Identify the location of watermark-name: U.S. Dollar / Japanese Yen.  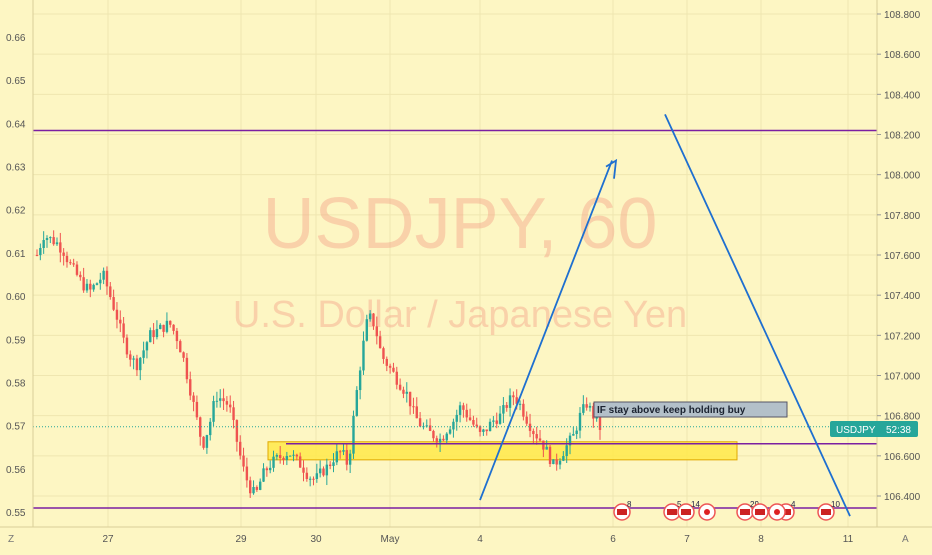
(460, 315).